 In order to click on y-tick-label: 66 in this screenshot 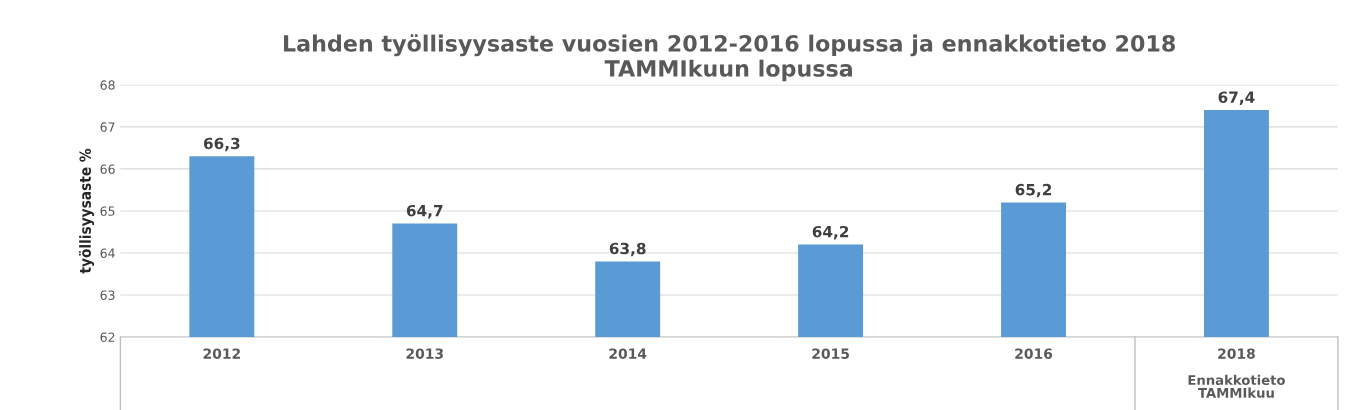, I will do `click(107, 169)`.